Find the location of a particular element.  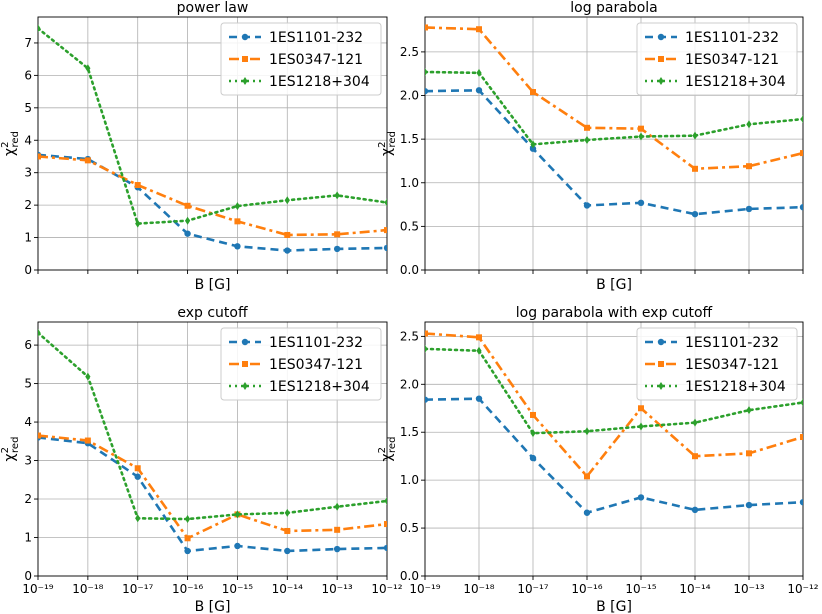

x-axis-label: B [G] is located at coordinates (614, 606).